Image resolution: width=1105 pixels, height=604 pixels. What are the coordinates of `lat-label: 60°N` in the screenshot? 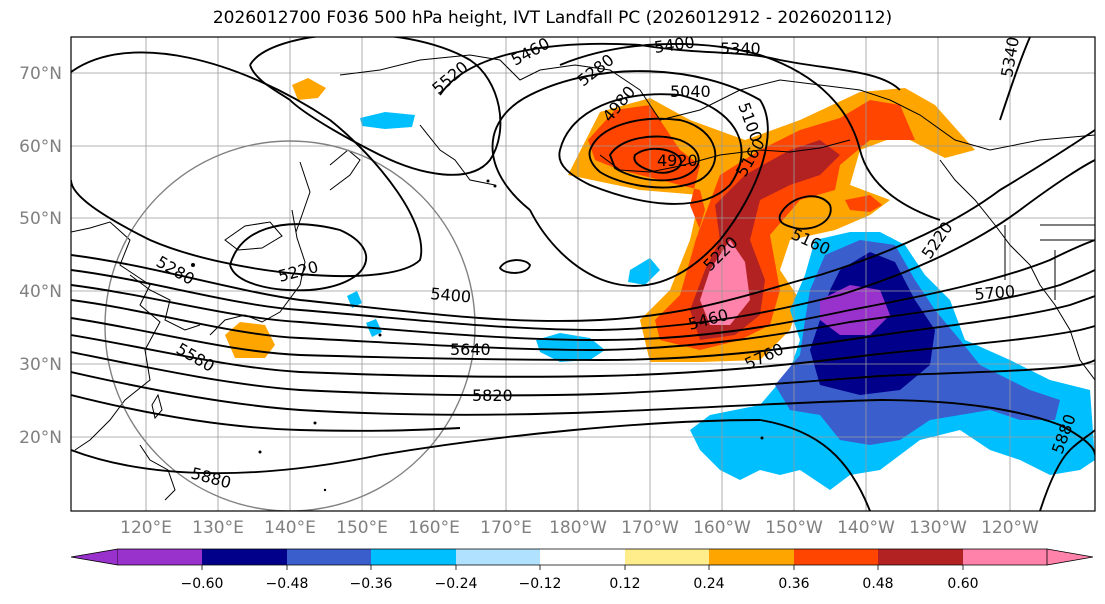 It's located at (40, 147).